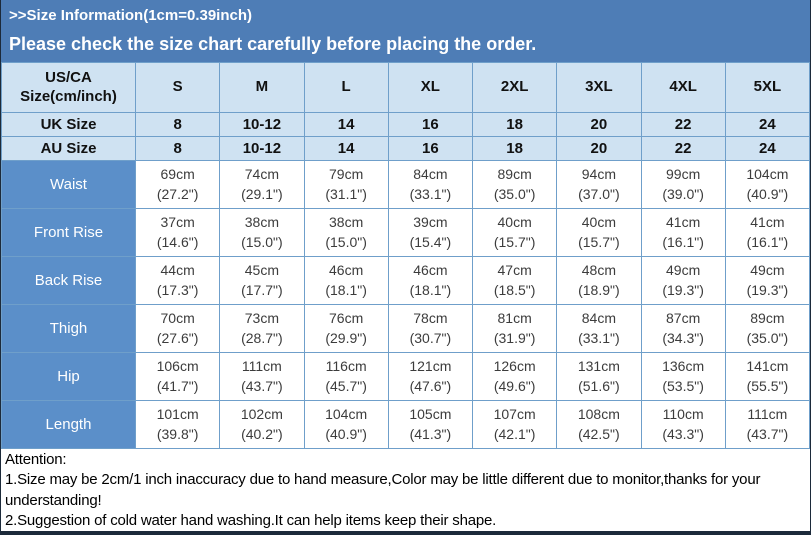  I want to click on measurement-cell: 46cm (18.1"), so click(346, 280).